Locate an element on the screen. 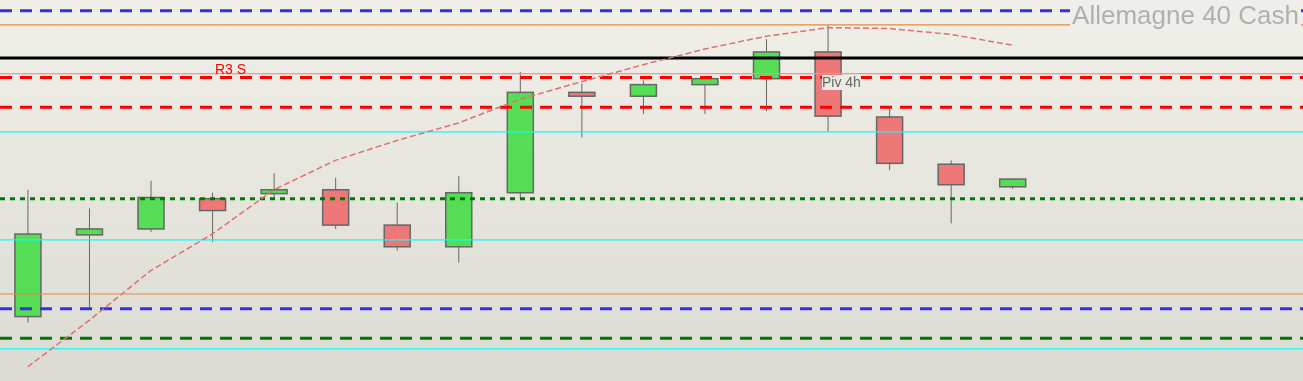 This screenshot has width=1303, height=381. text: Allemagne 40 Cash is located at coordinates (1185, 15).